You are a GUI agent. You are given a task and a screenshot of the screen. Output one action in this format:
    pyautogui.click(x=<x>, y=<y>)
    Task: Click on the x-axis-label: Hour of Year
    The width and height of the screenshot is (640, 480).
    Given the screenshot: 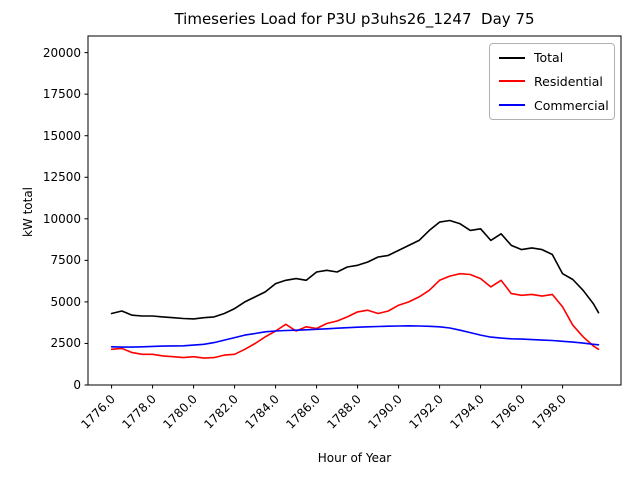 What is the action you would take?
    pyautogui.click(x=354, y=458)
    